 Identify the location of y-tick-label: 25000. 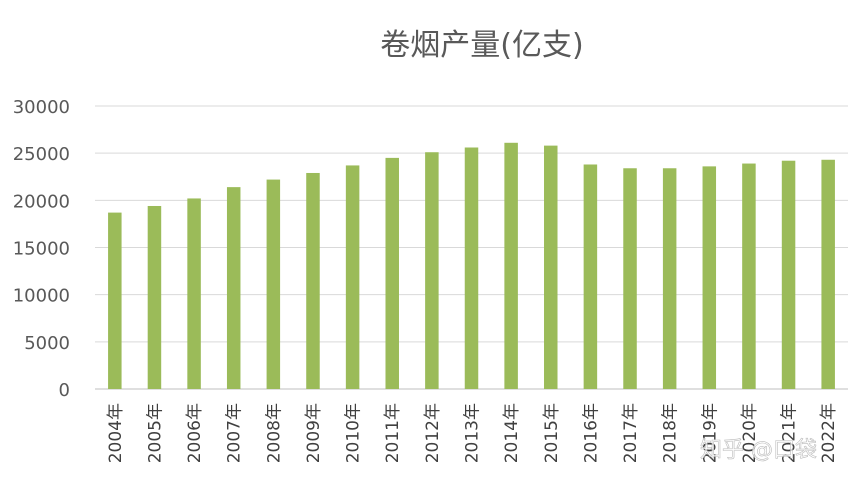
(41, 154).